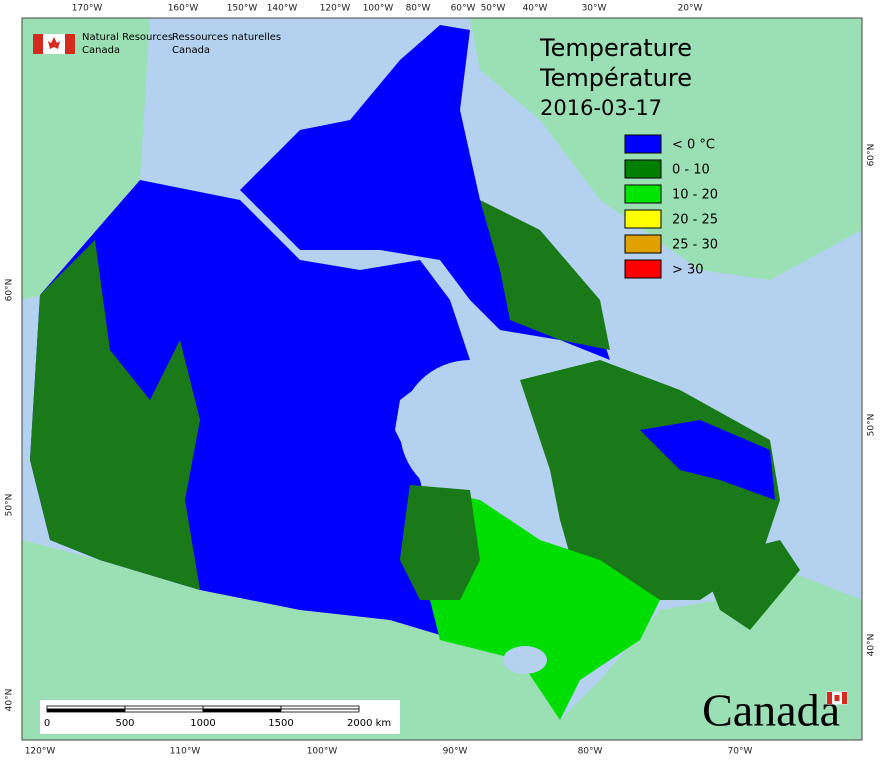  I want to click on org-en: Natural Resources, so click(127, 37).